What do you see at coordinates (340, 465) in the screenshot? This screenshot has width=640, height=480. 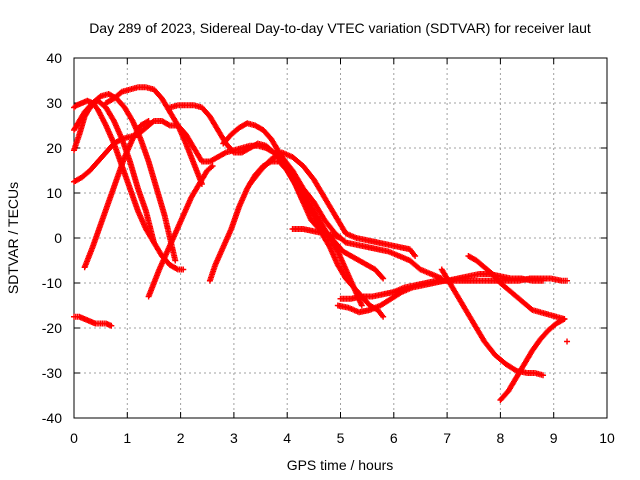 I see `x-axis-title: GPS time / hours` at bounding box center [340, 465].